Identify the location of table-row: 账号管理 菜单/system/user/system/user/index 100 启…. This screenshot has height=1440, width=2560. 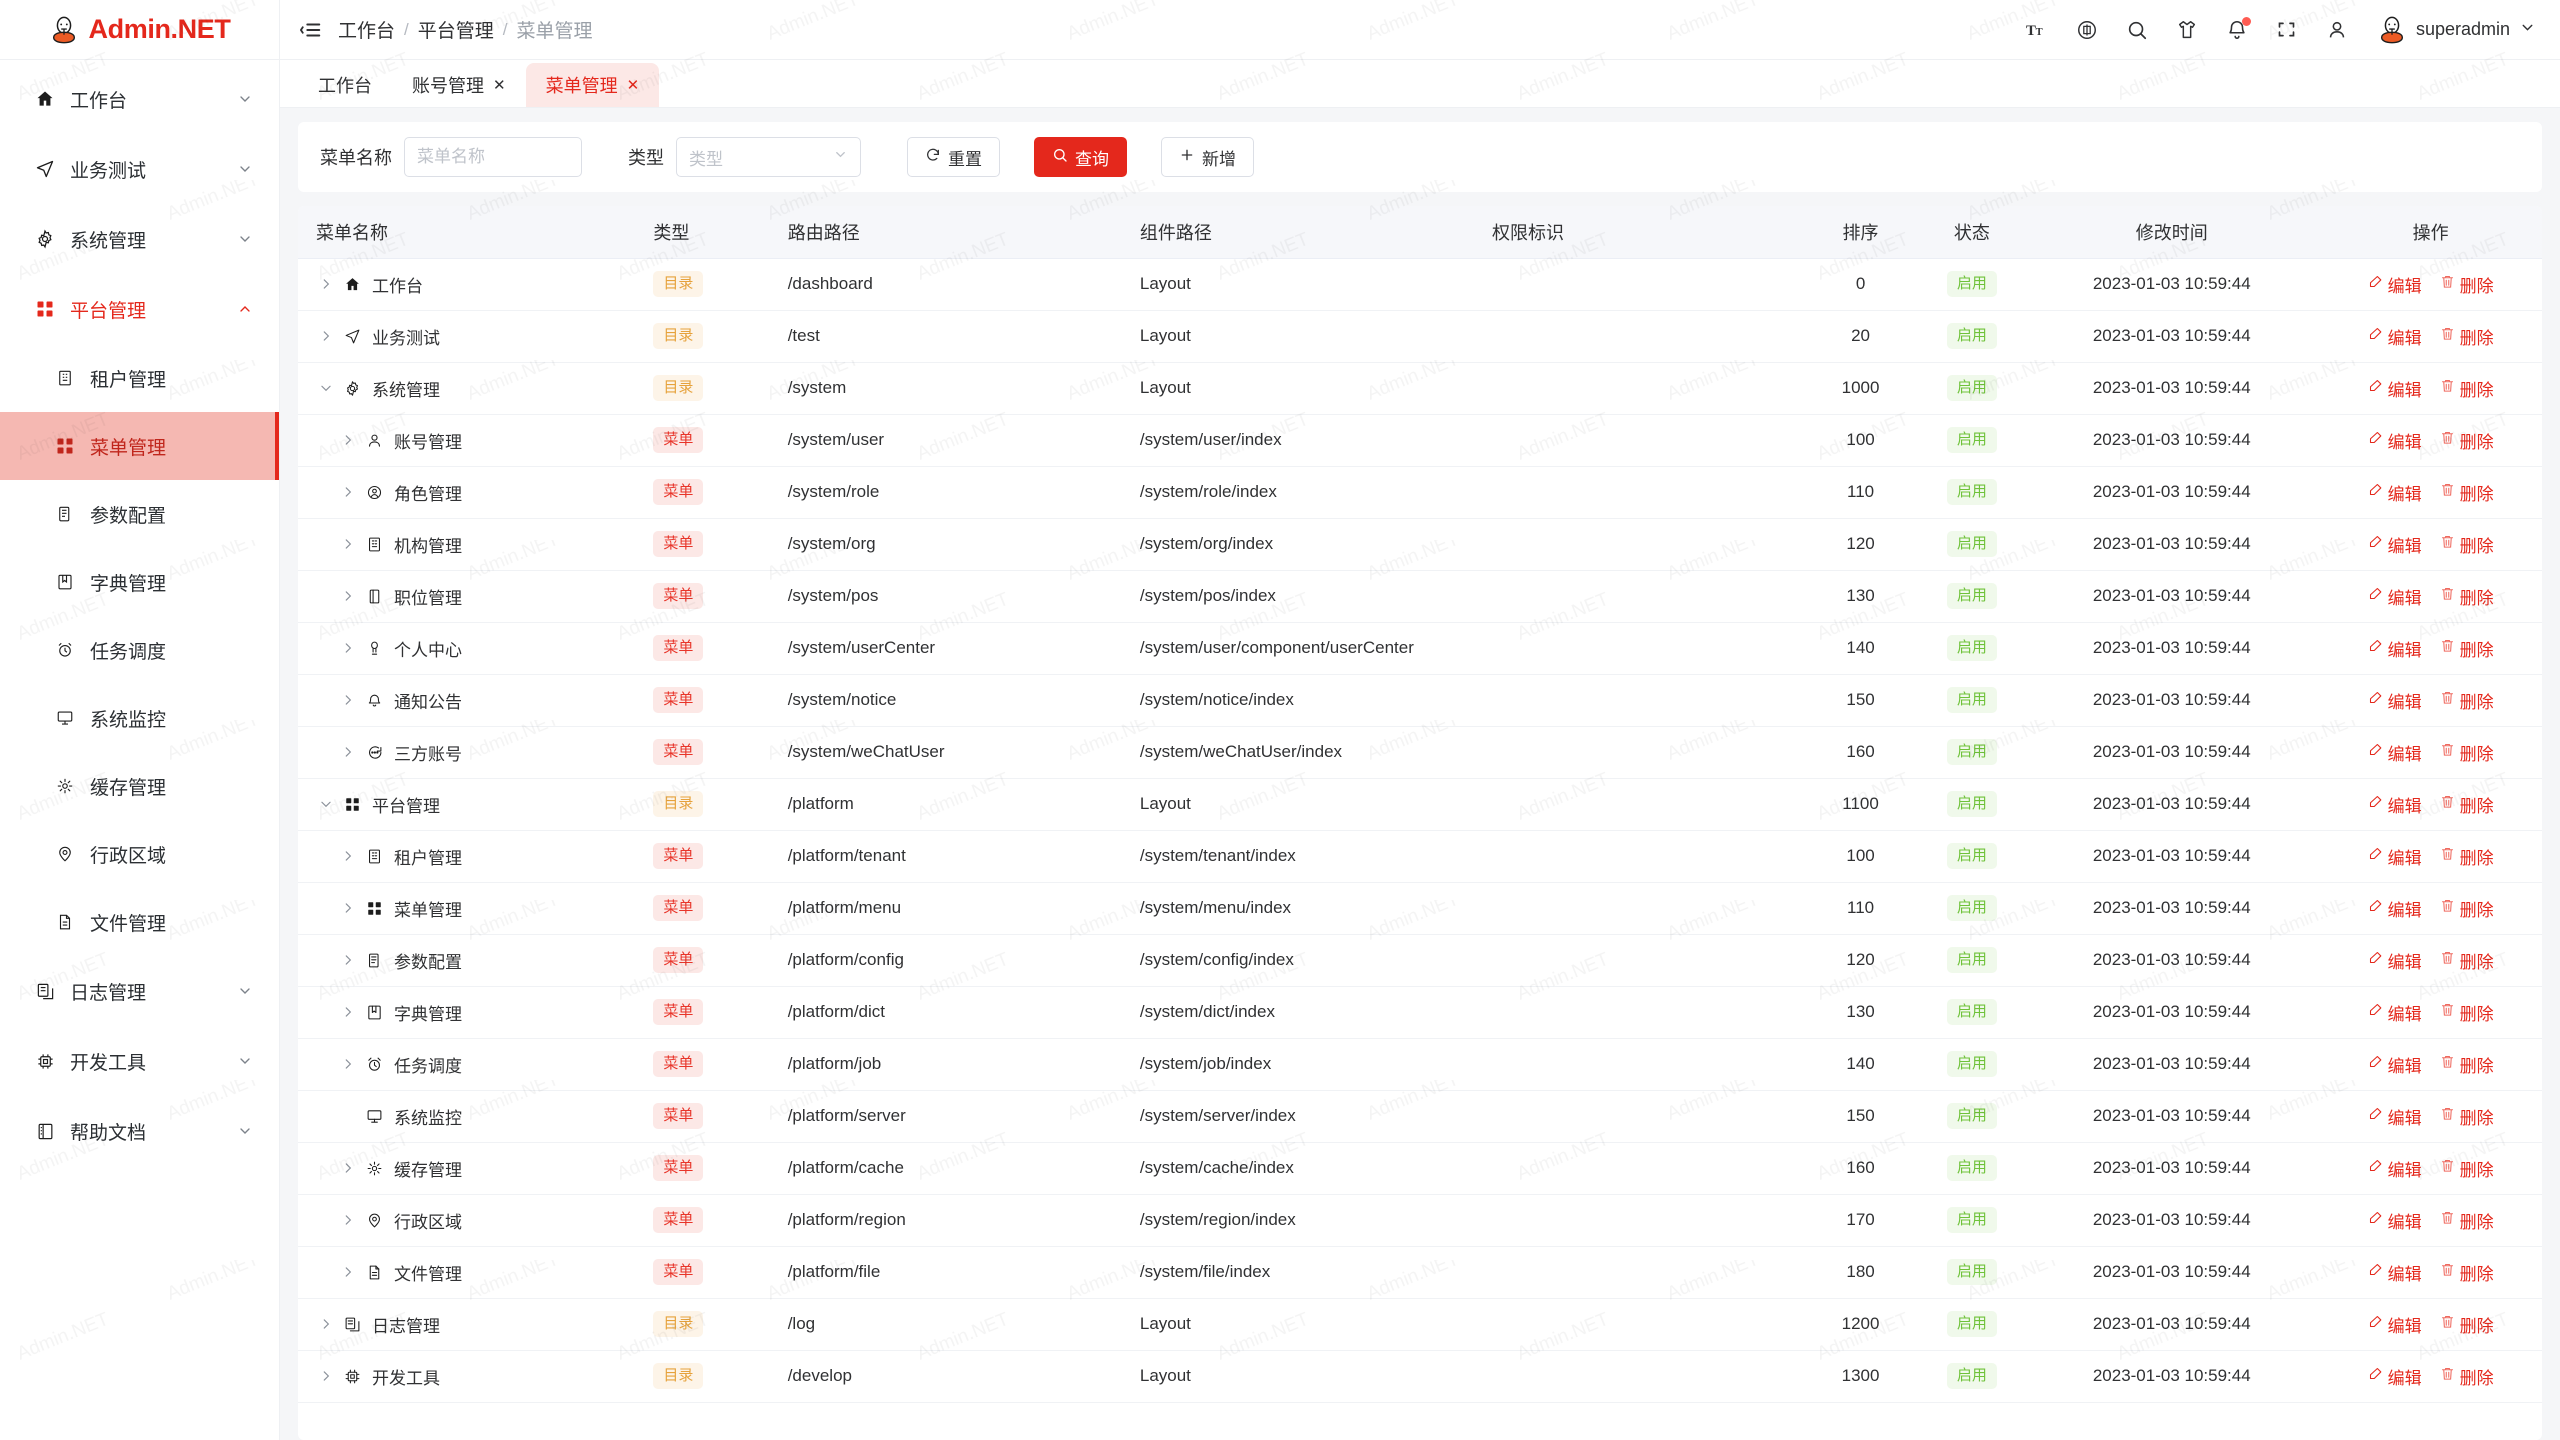
(1420, 440).